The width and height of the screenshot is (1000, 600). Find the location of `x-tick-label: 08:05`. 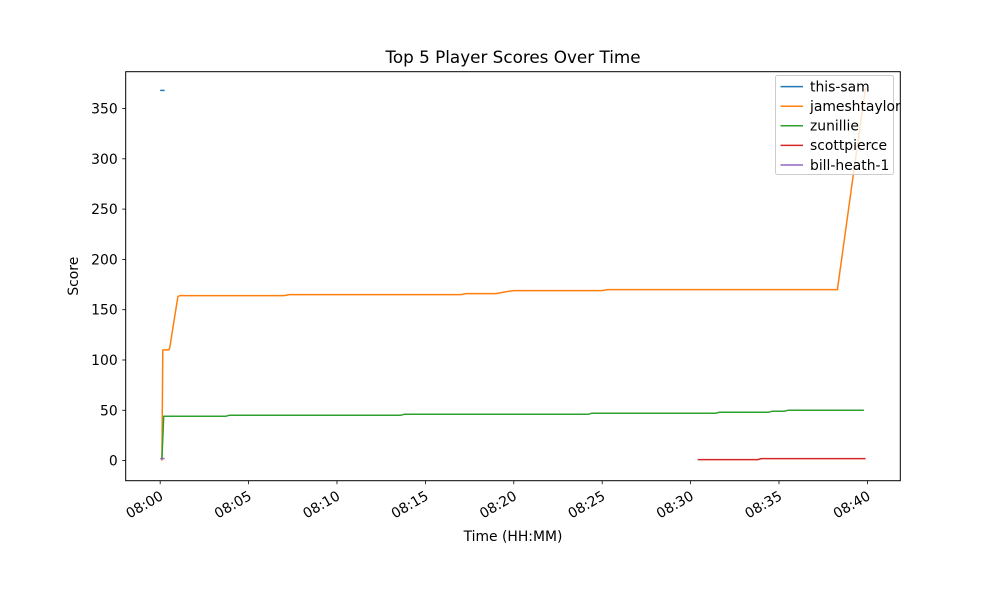

x-tick-label: 08:05 is located at coordinates (233, 505).